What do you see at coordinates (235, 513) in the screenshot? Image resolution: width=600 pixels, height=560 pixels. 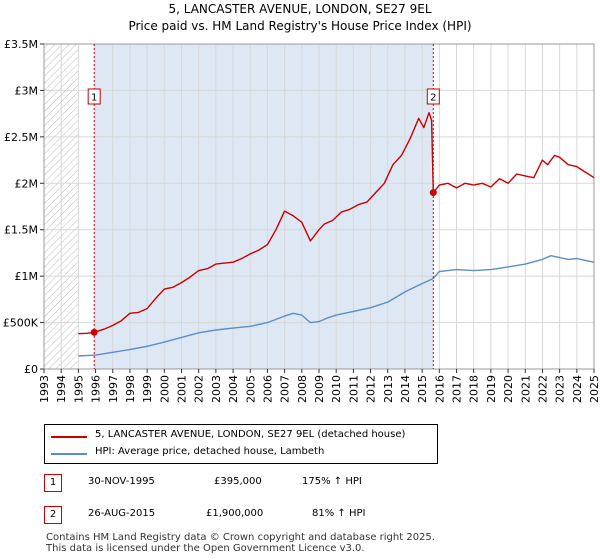 I see `sale-price-2: £1,900,000` at bounding box center [235, 513].